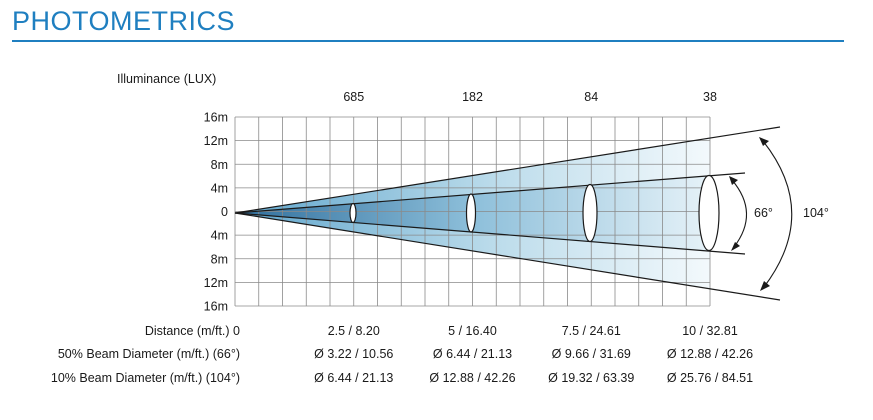 This screenshot has height=420, width=873. Describe the element at coordinates (739, 213) in the screenshot. I see `inner-angle-arc` at that location.